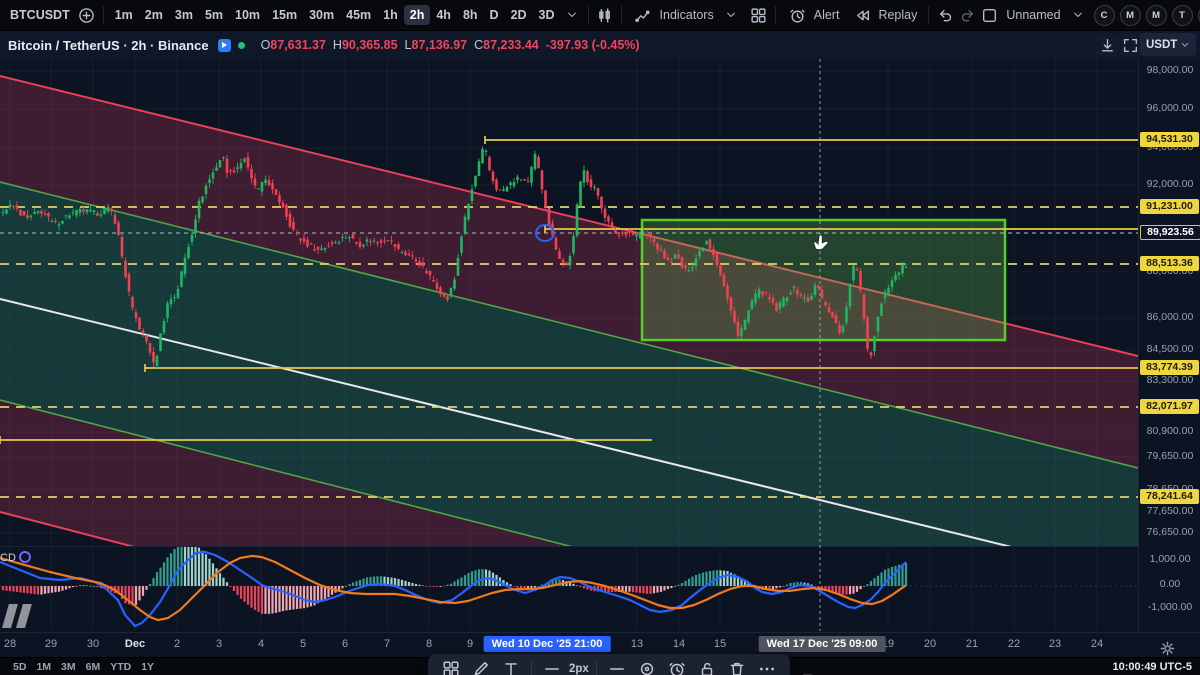  I want to click on price-tick-label: 92,000.00, so click(1170, 184).